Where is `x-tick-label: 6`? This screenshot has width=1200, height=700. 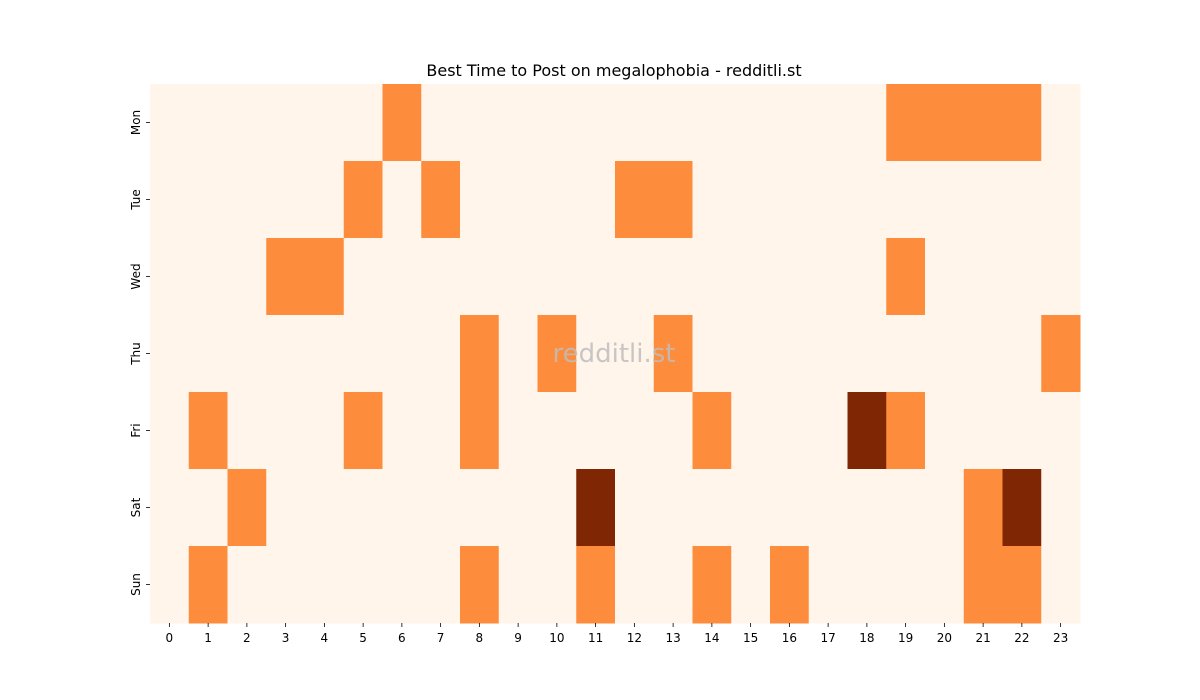
x-tick-label: 6 is located at coordinates (402, 638).